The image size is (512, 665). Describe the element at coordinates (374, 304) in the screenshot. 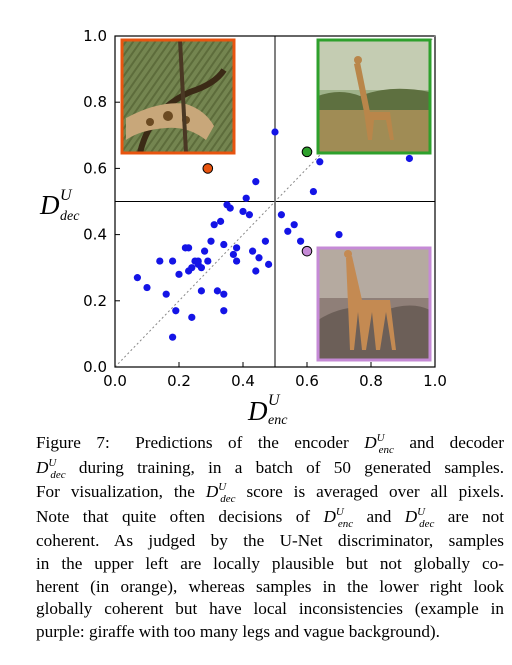

I see `inset-image-purple` at that location.